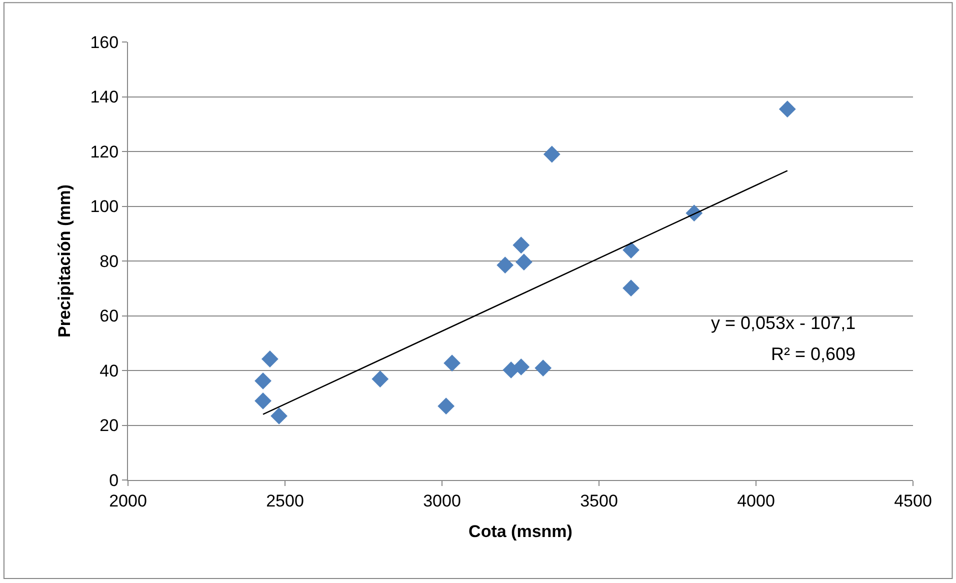 The height and width of the screenshot is (583, 956). I want to click on x-tick-label: 4500, so click(913, 500).